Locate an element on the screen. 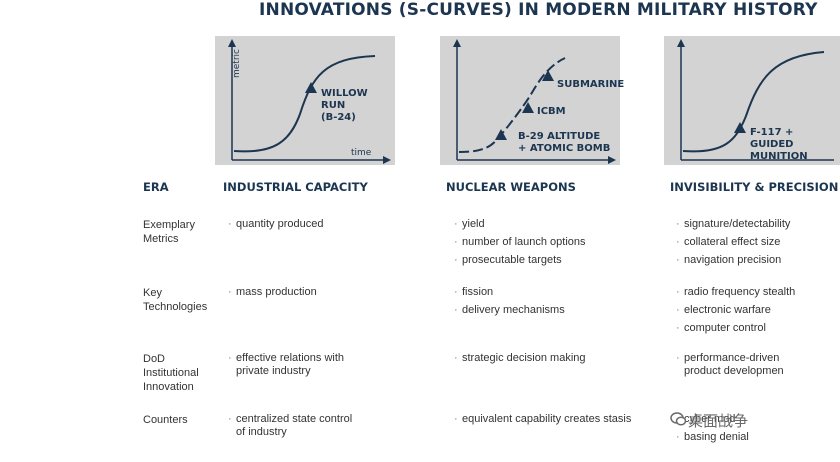 This screenshot has height=462, width=840. list-item: · electronic warfare is located at coordinates (723, 310).